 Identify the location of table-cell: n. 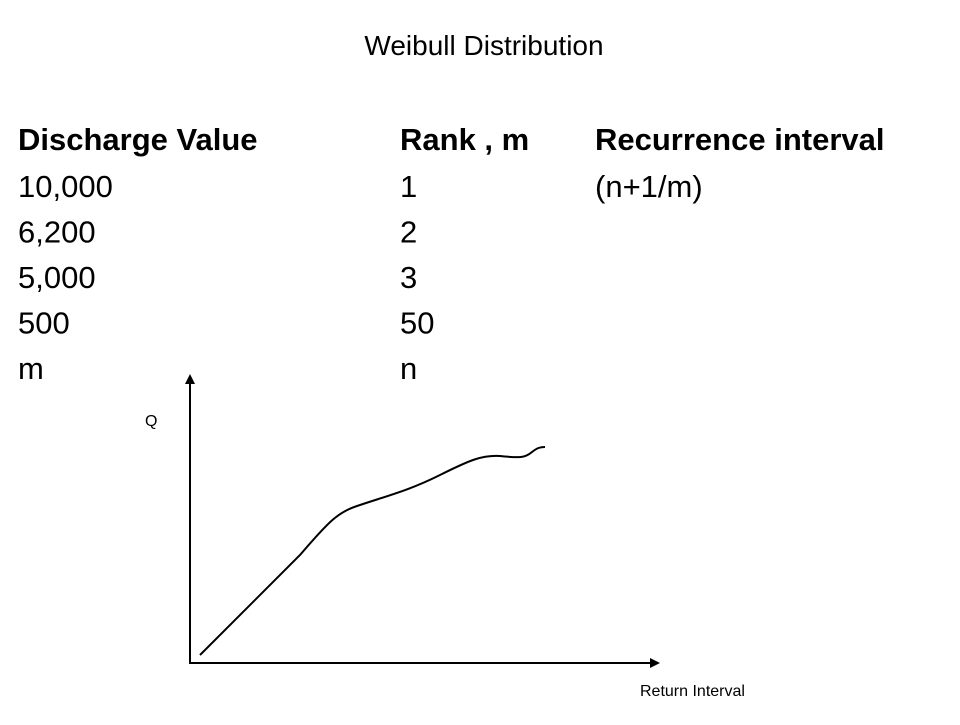
(408, 368).